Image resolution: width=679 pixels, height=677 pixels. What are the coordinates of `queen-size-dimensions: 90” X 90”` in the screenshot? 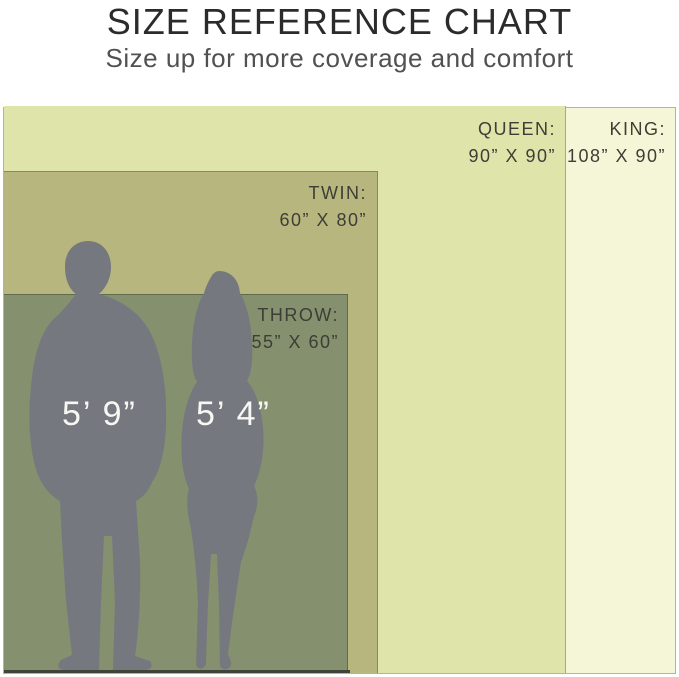 It's located at (512, 156).